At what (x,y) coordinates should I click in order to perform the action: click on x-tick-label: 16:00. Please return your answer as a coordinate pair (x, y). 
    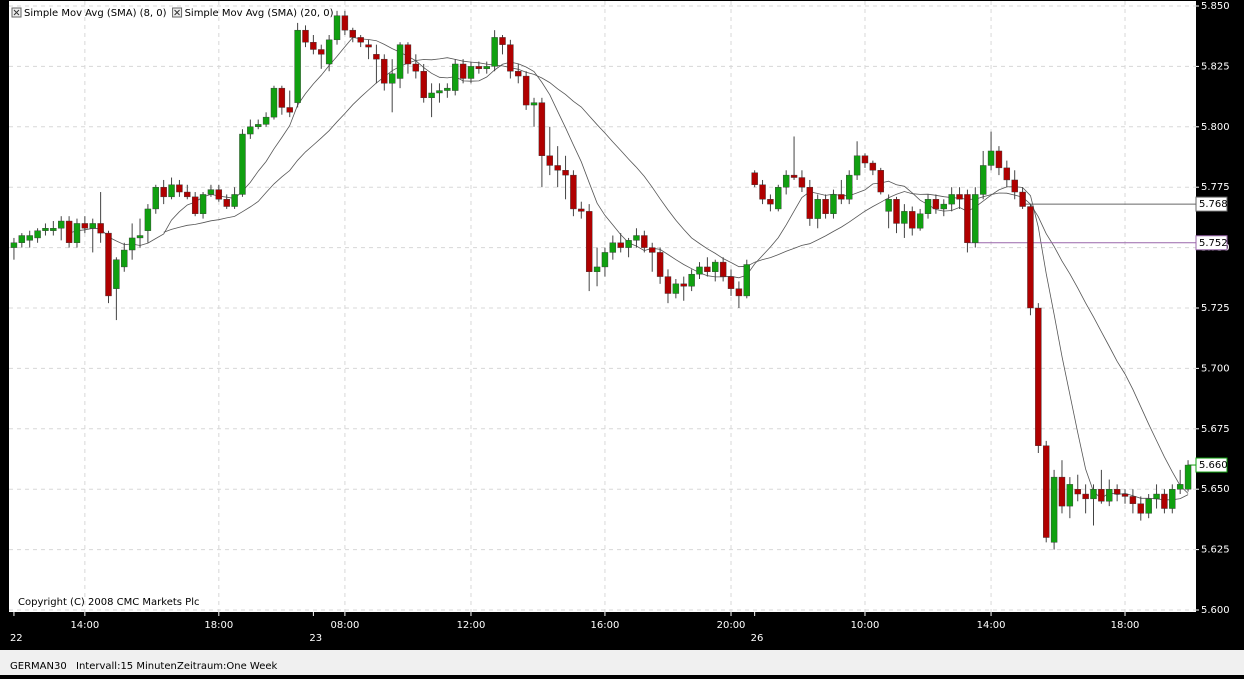
    Looking at the image, I should click on (605, 625).